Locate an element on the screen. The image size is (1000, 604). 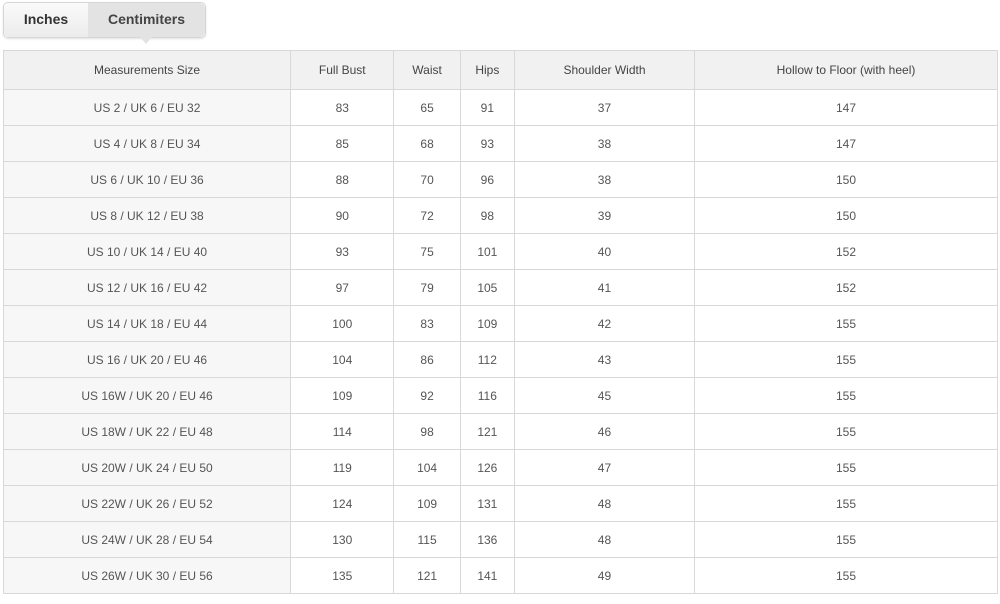
table-row: US 2 / UK 6 / EU 32 83 65 91 37 147 is located at coordinates (500, 107).